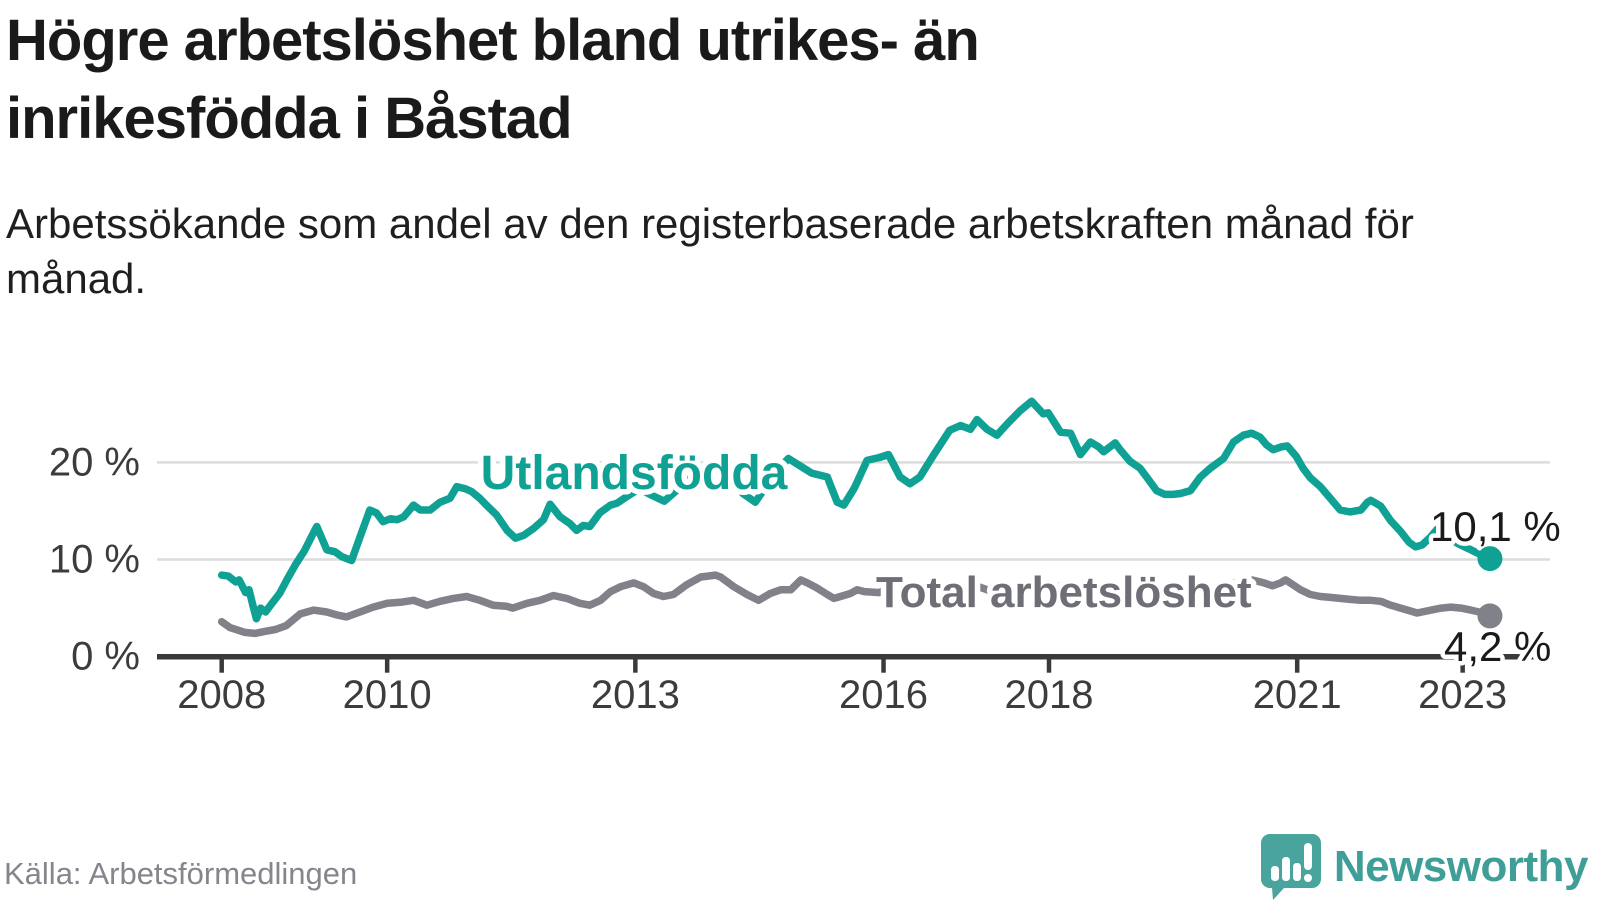 Image resolution: width=1600 pixels, height=901 pixels. What do you see at coordinates (181, 873) in the screenshot?
I see `source-note: Källa: Arbetsförmedlingen` at bounding box center [181, 873].